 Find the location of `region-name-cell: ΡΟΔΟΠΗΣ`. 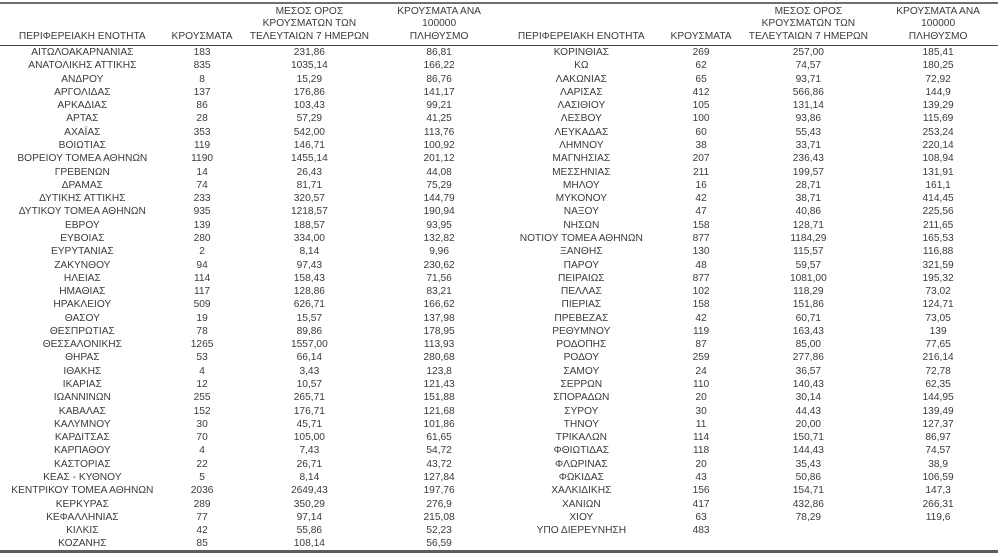

region-name-cell: ΡΟΔΟΠΗΣ is located at coordinates (581, 345).